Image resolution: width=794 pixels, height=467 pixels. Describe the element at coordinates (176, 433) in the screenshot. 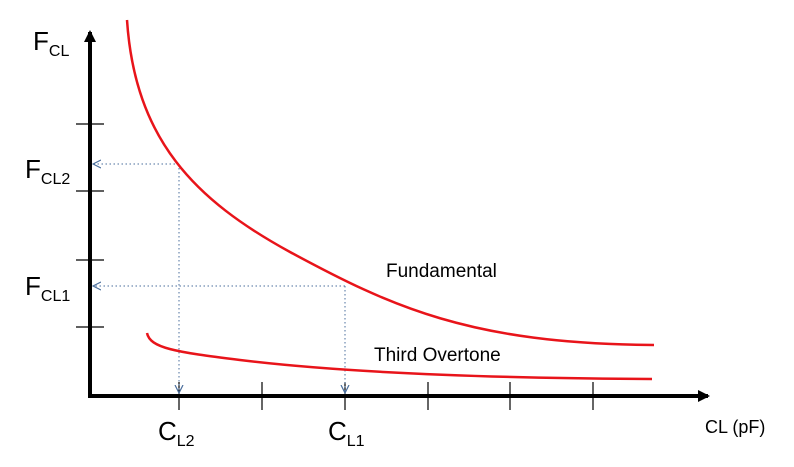

I see `cl2-label: CL2` at that location.